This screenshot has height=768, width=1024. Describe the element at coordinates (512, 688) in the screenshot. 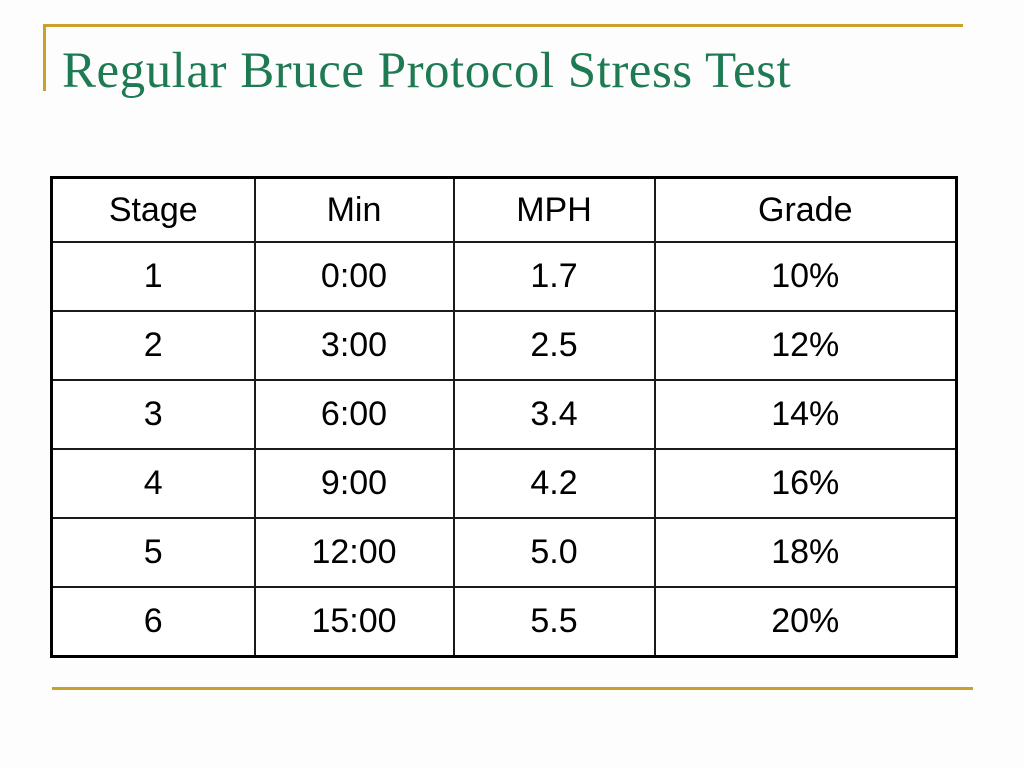

I see `bottom-accent-line` at that location.